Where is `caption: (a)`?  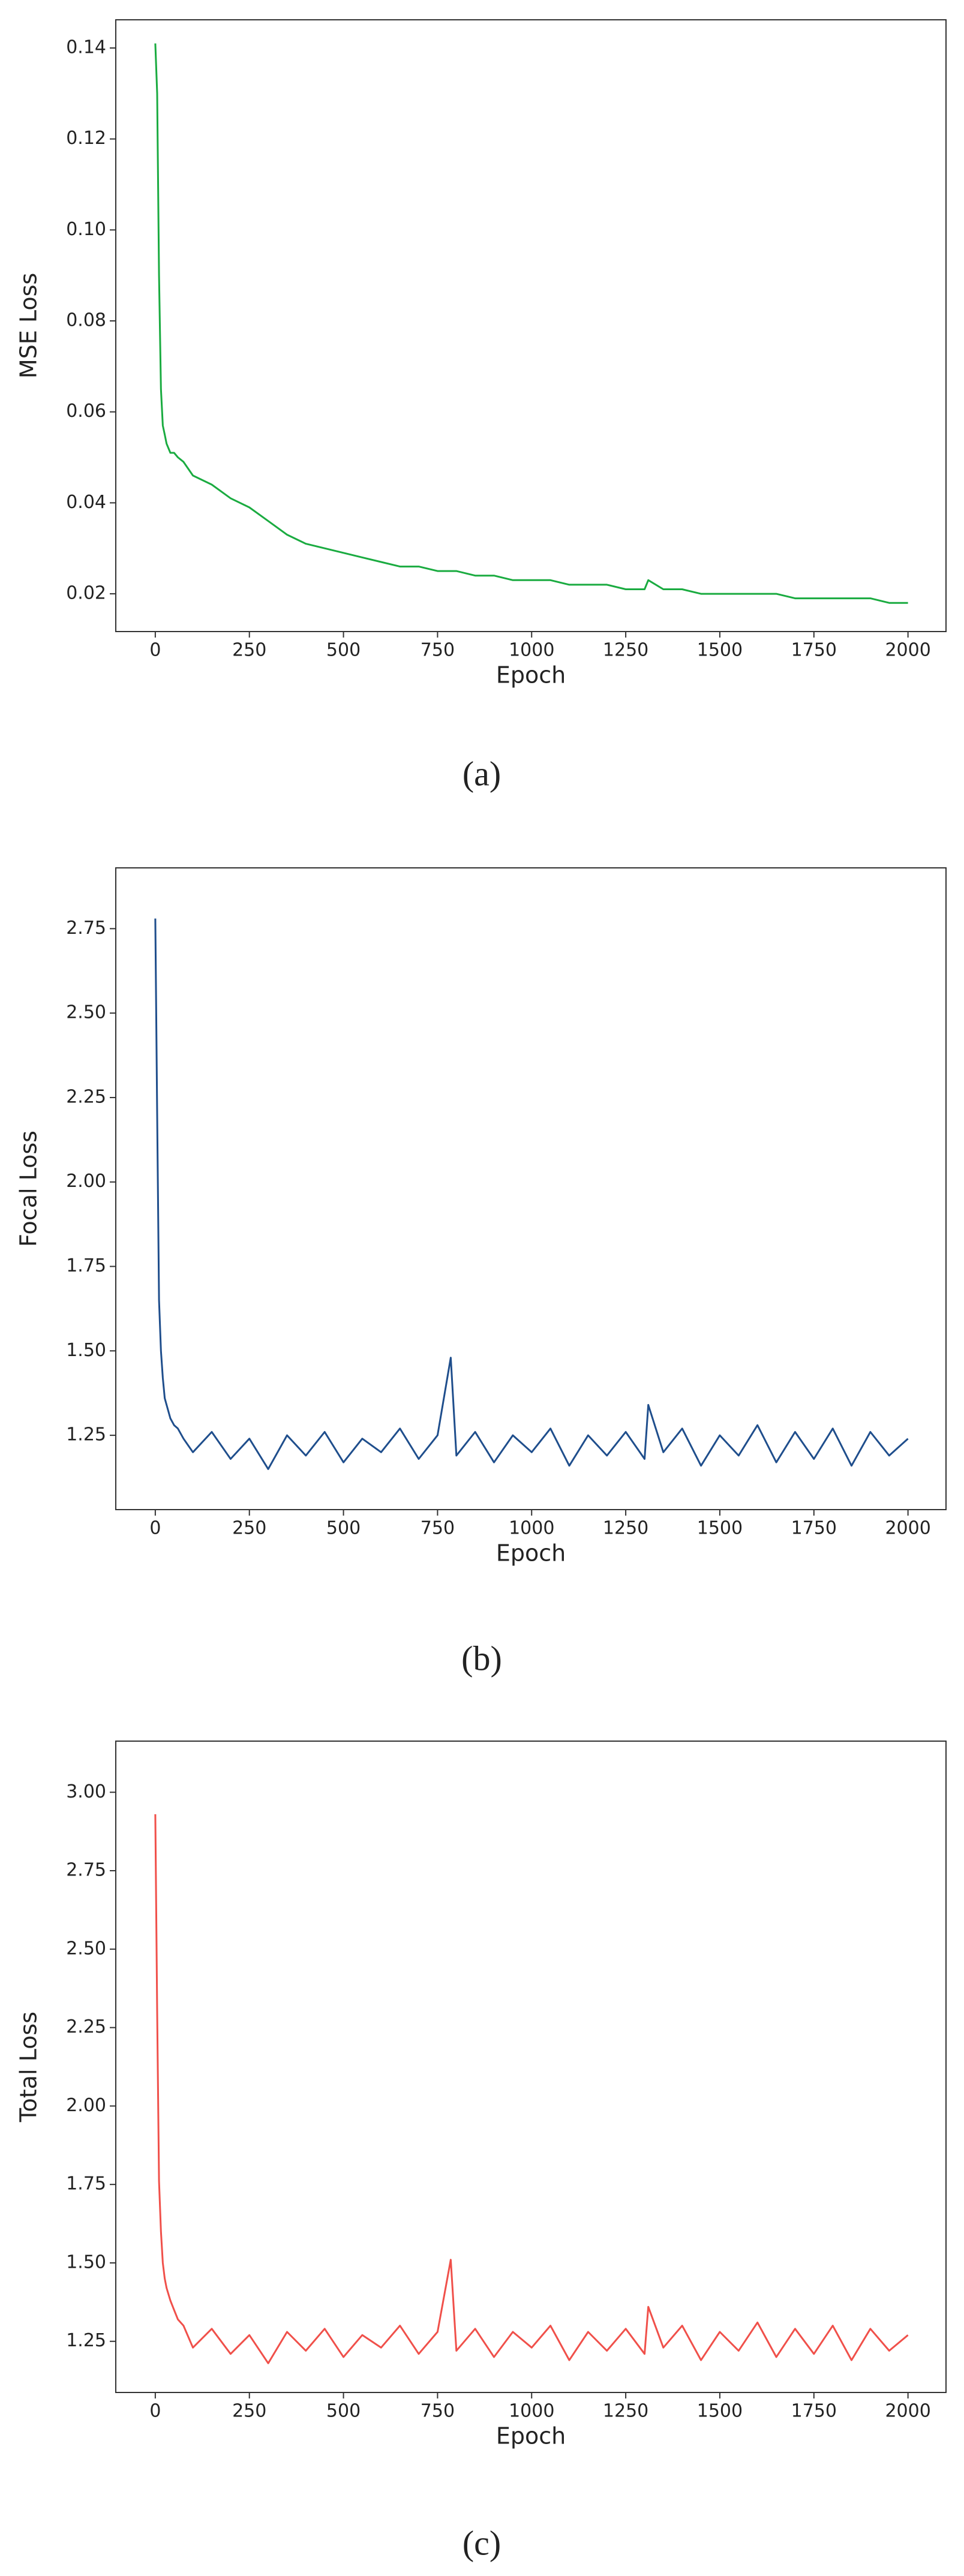 caption: (a) is located at coordinates (482, 774).